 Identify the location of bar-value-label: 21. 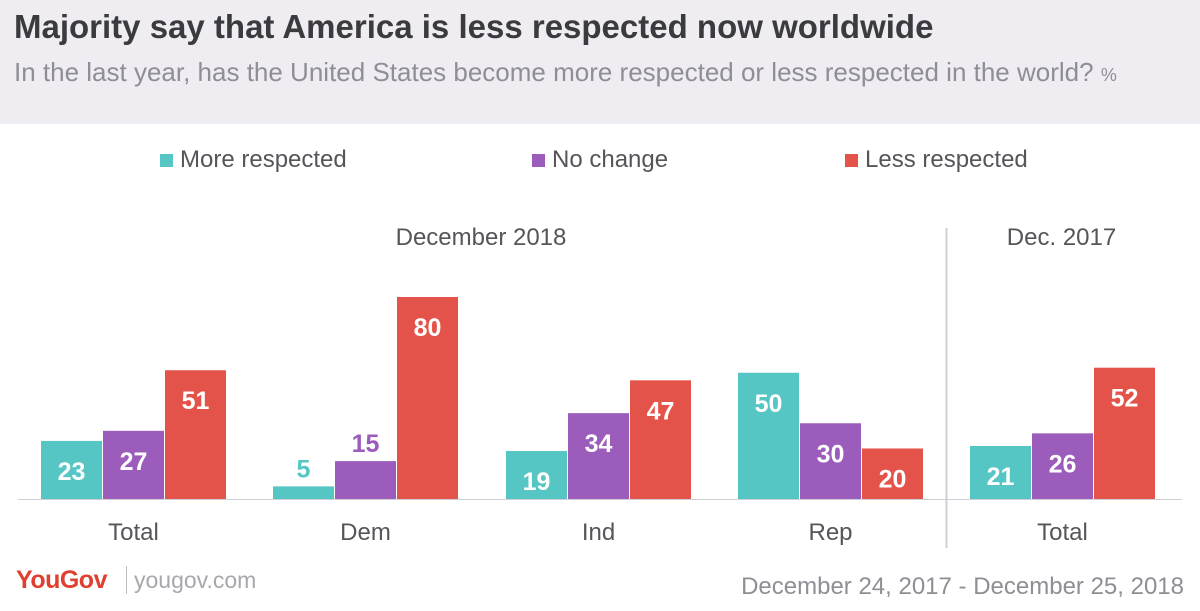
(1001, 477).